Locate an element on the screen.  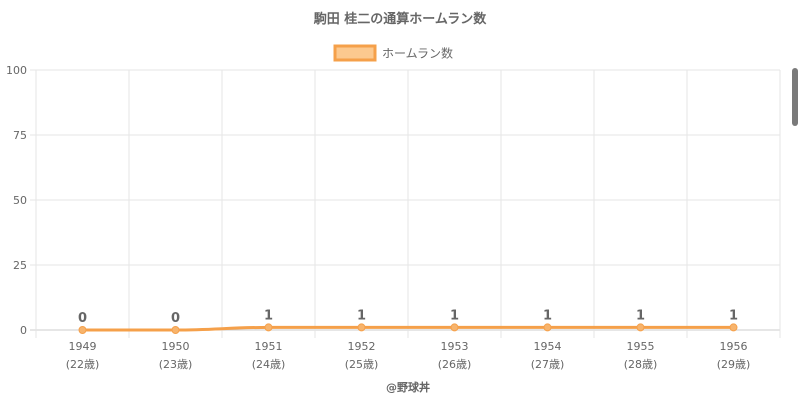
x-tick-label: 1953 is located at coordinates (455, 346).